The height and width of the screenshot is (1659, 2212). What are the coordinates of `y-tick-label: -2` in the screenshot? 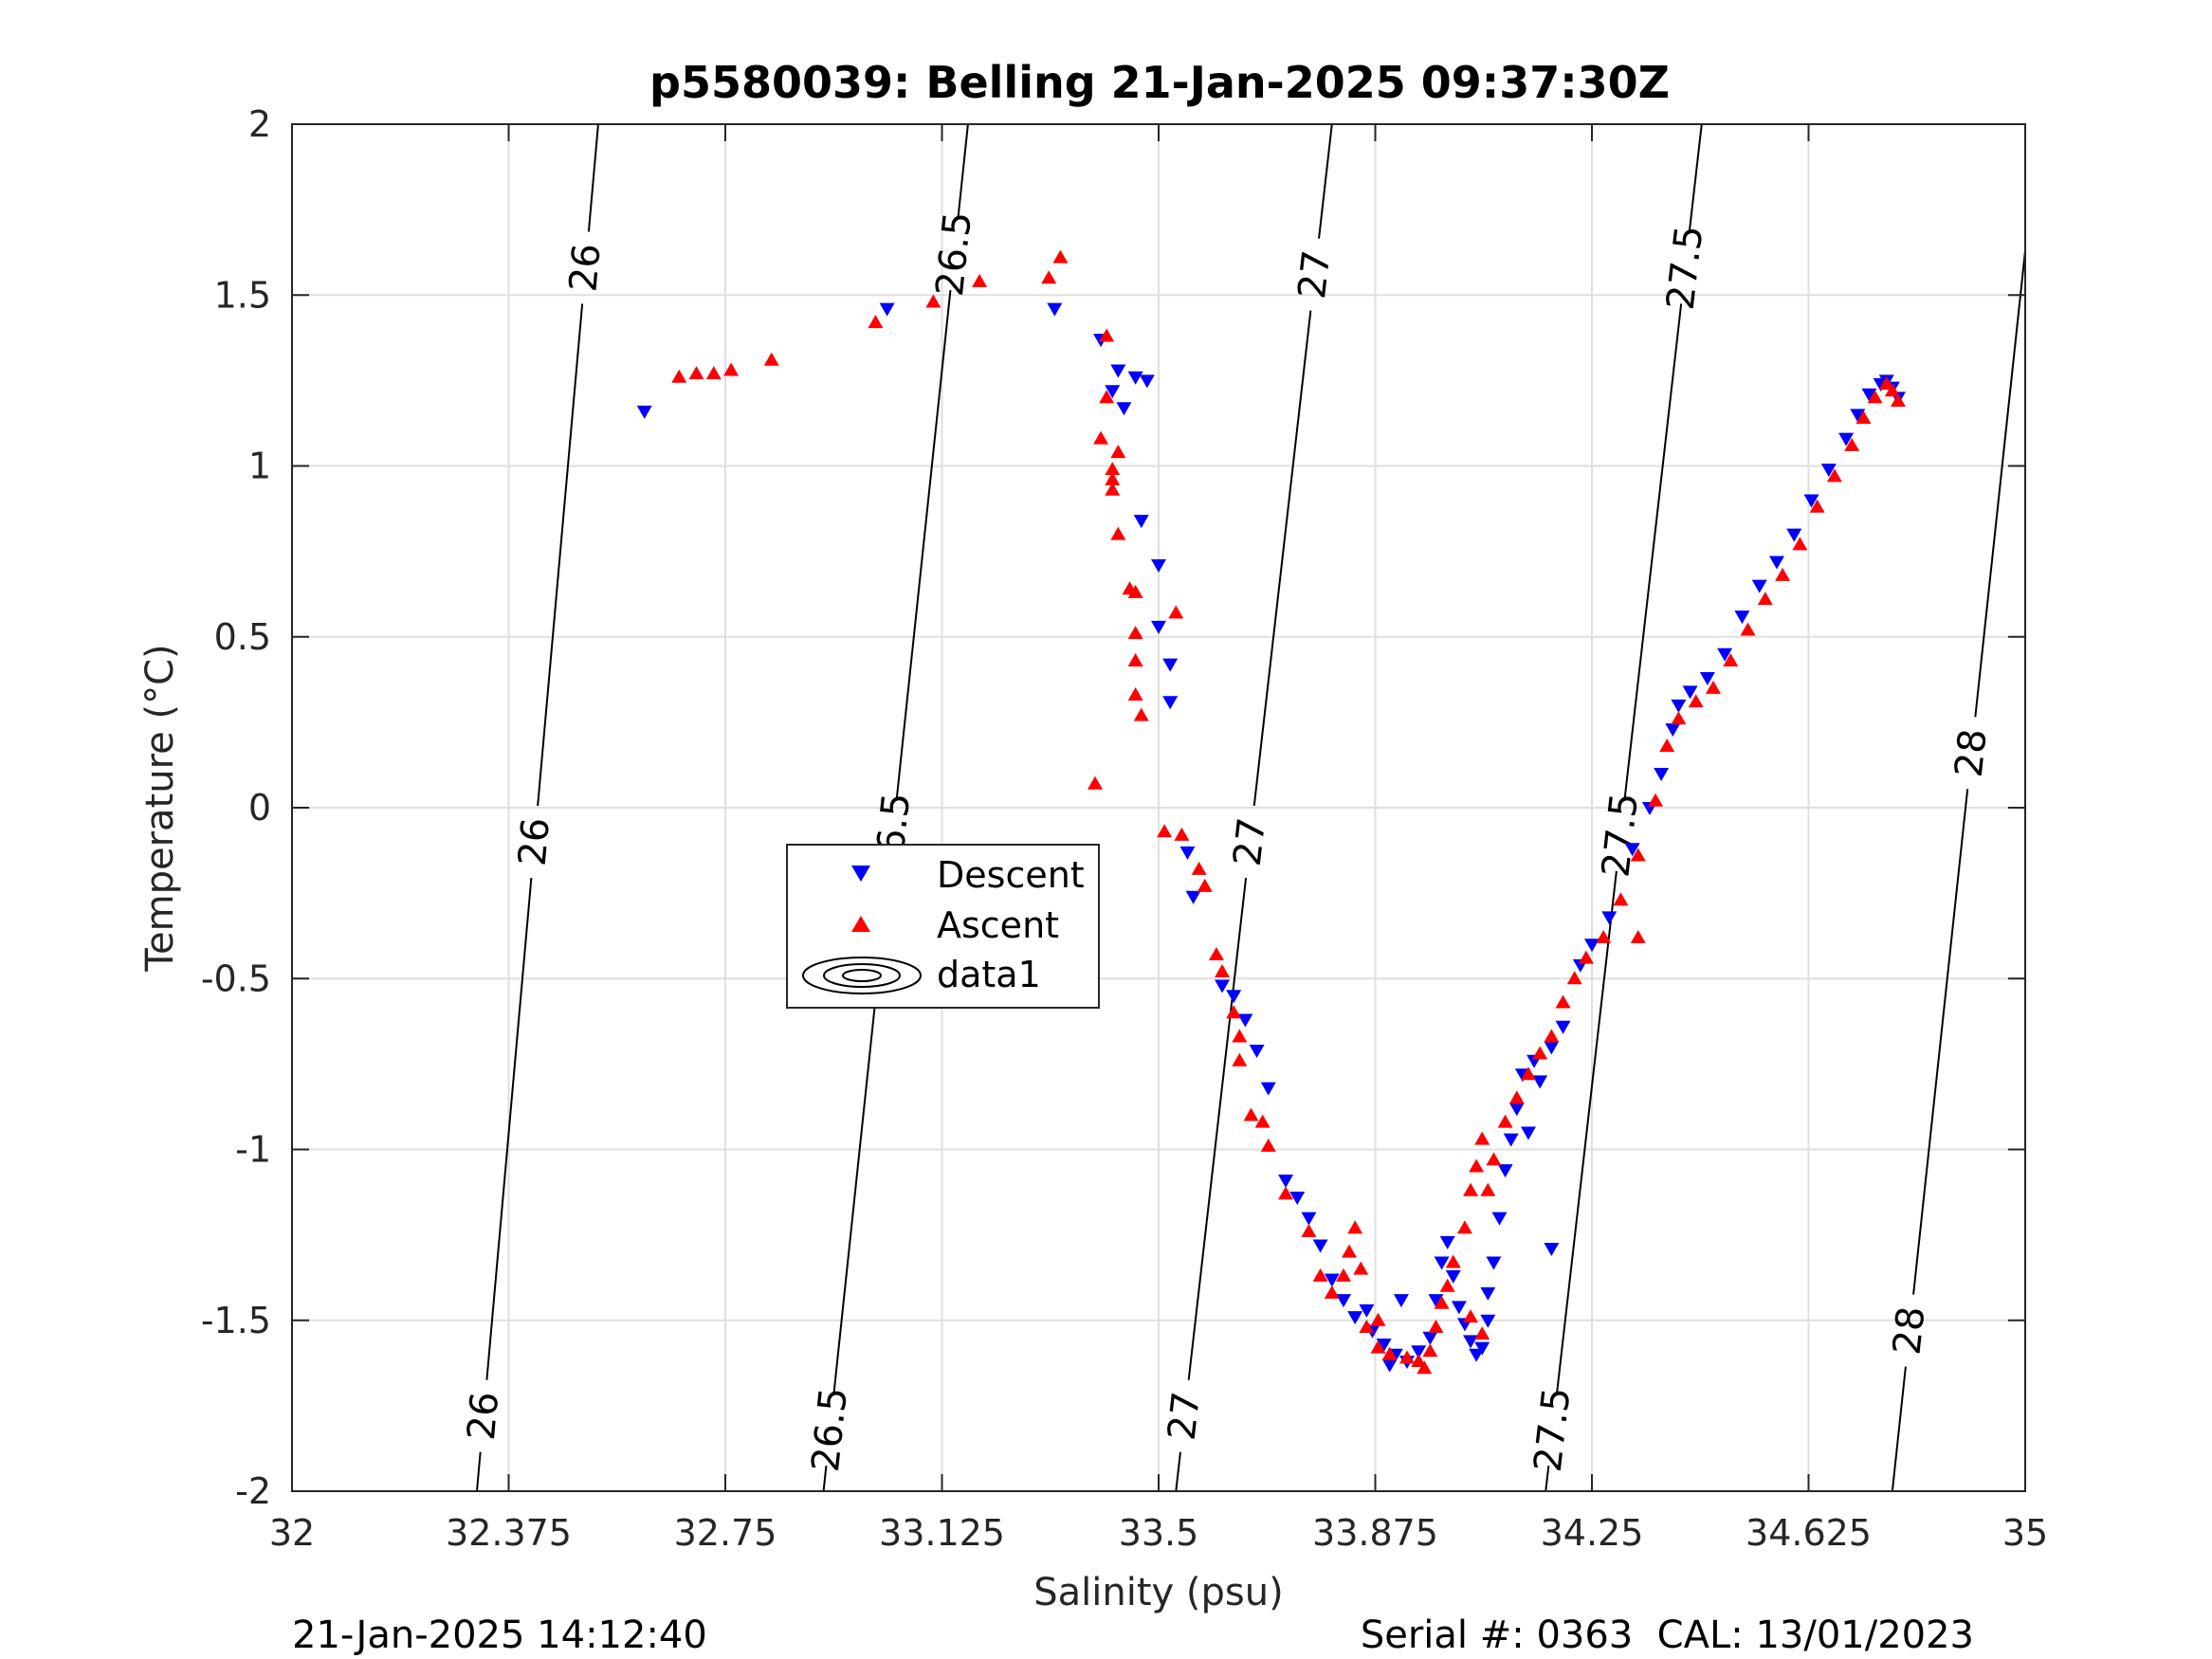 It's located at (253, 1491).